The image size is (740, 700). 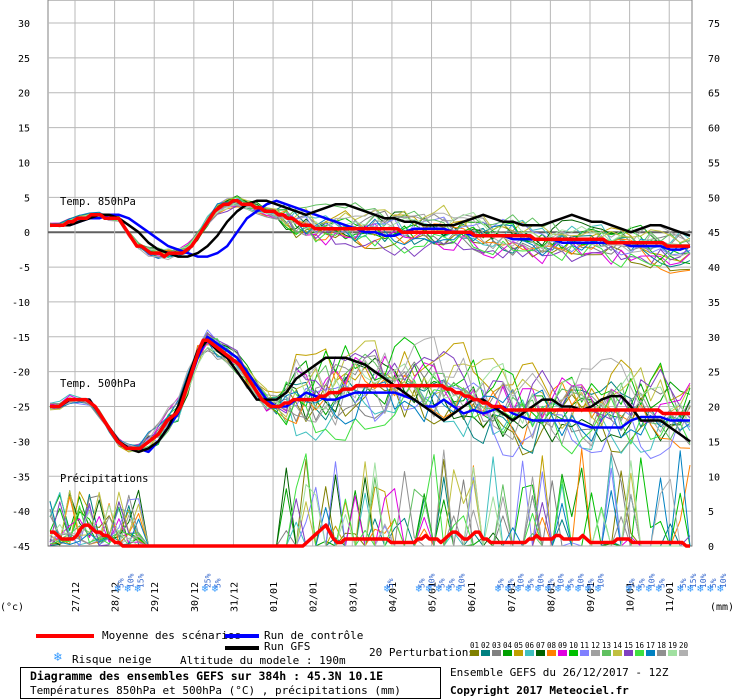 What do you see at coordinates (607, 645) in the screenshot?
I see `pert-number: 13` at bounding box center [607, 645].